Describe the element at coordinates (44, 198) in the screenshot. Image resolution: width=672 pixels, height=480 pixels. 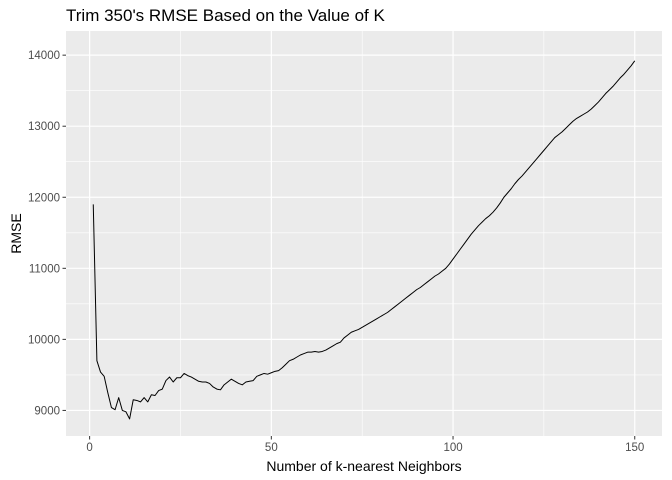
I see `y-tick-label: 12000` at that location.